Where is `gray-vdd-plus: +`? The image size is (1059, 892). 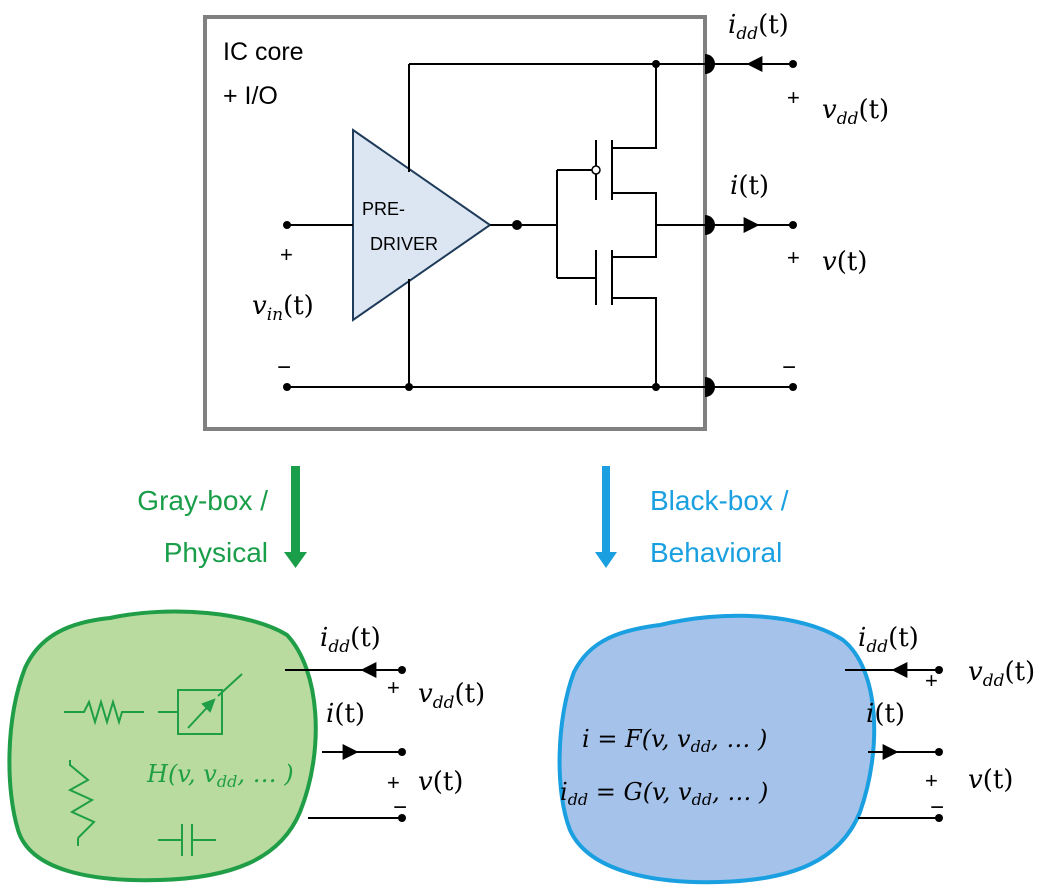
gray-vdd-plus: + is located at coordinates (393, 687).